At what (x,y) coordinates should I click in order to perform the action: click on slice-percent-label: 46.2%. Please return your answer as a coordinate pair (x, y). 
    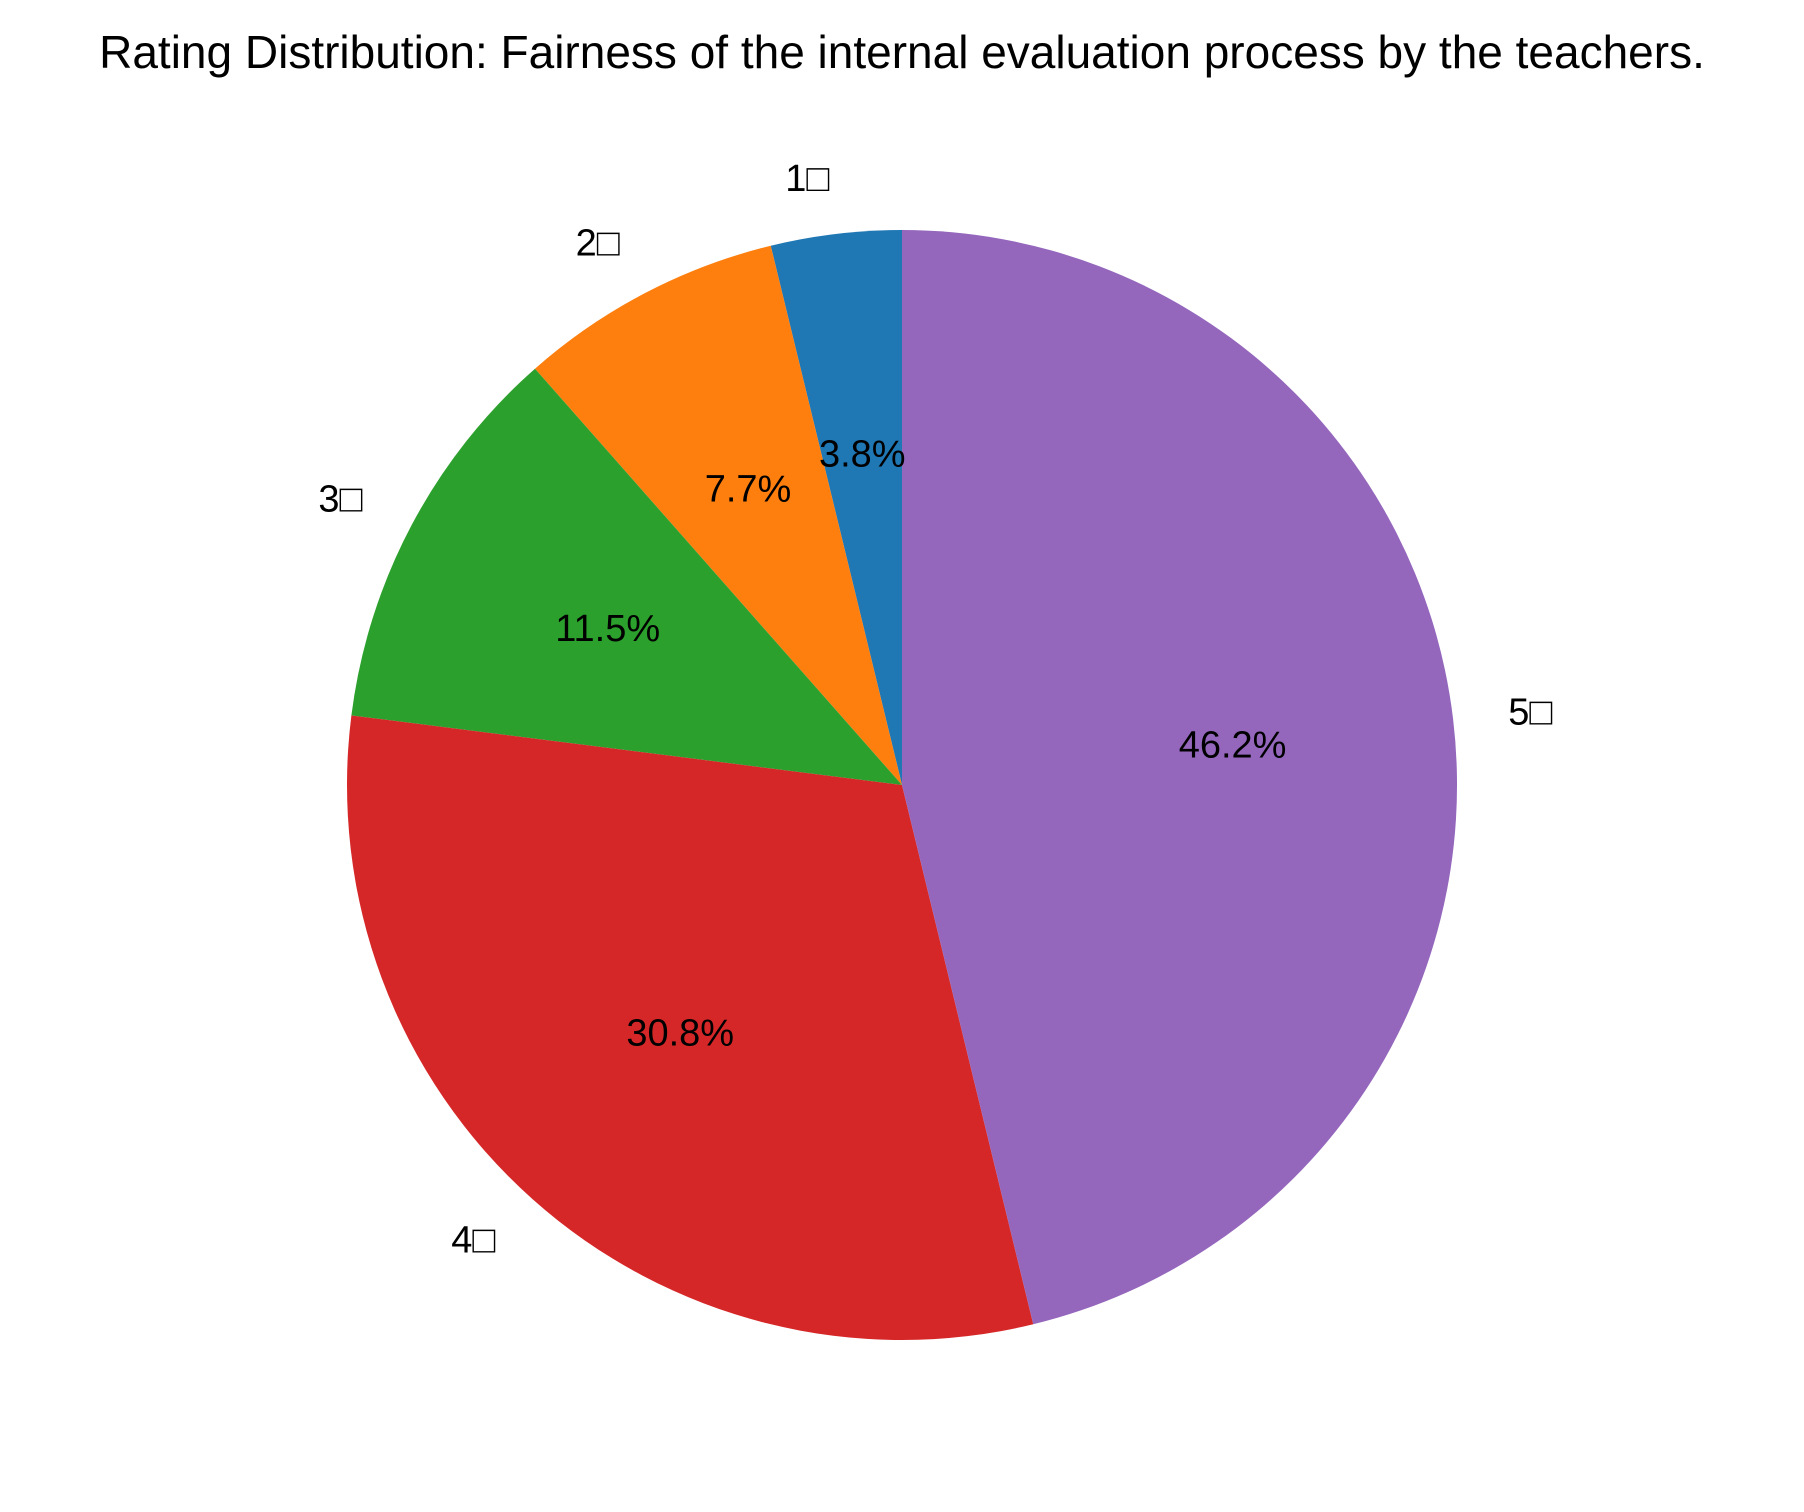
    Looking at the image, I should click on (1233, 745).